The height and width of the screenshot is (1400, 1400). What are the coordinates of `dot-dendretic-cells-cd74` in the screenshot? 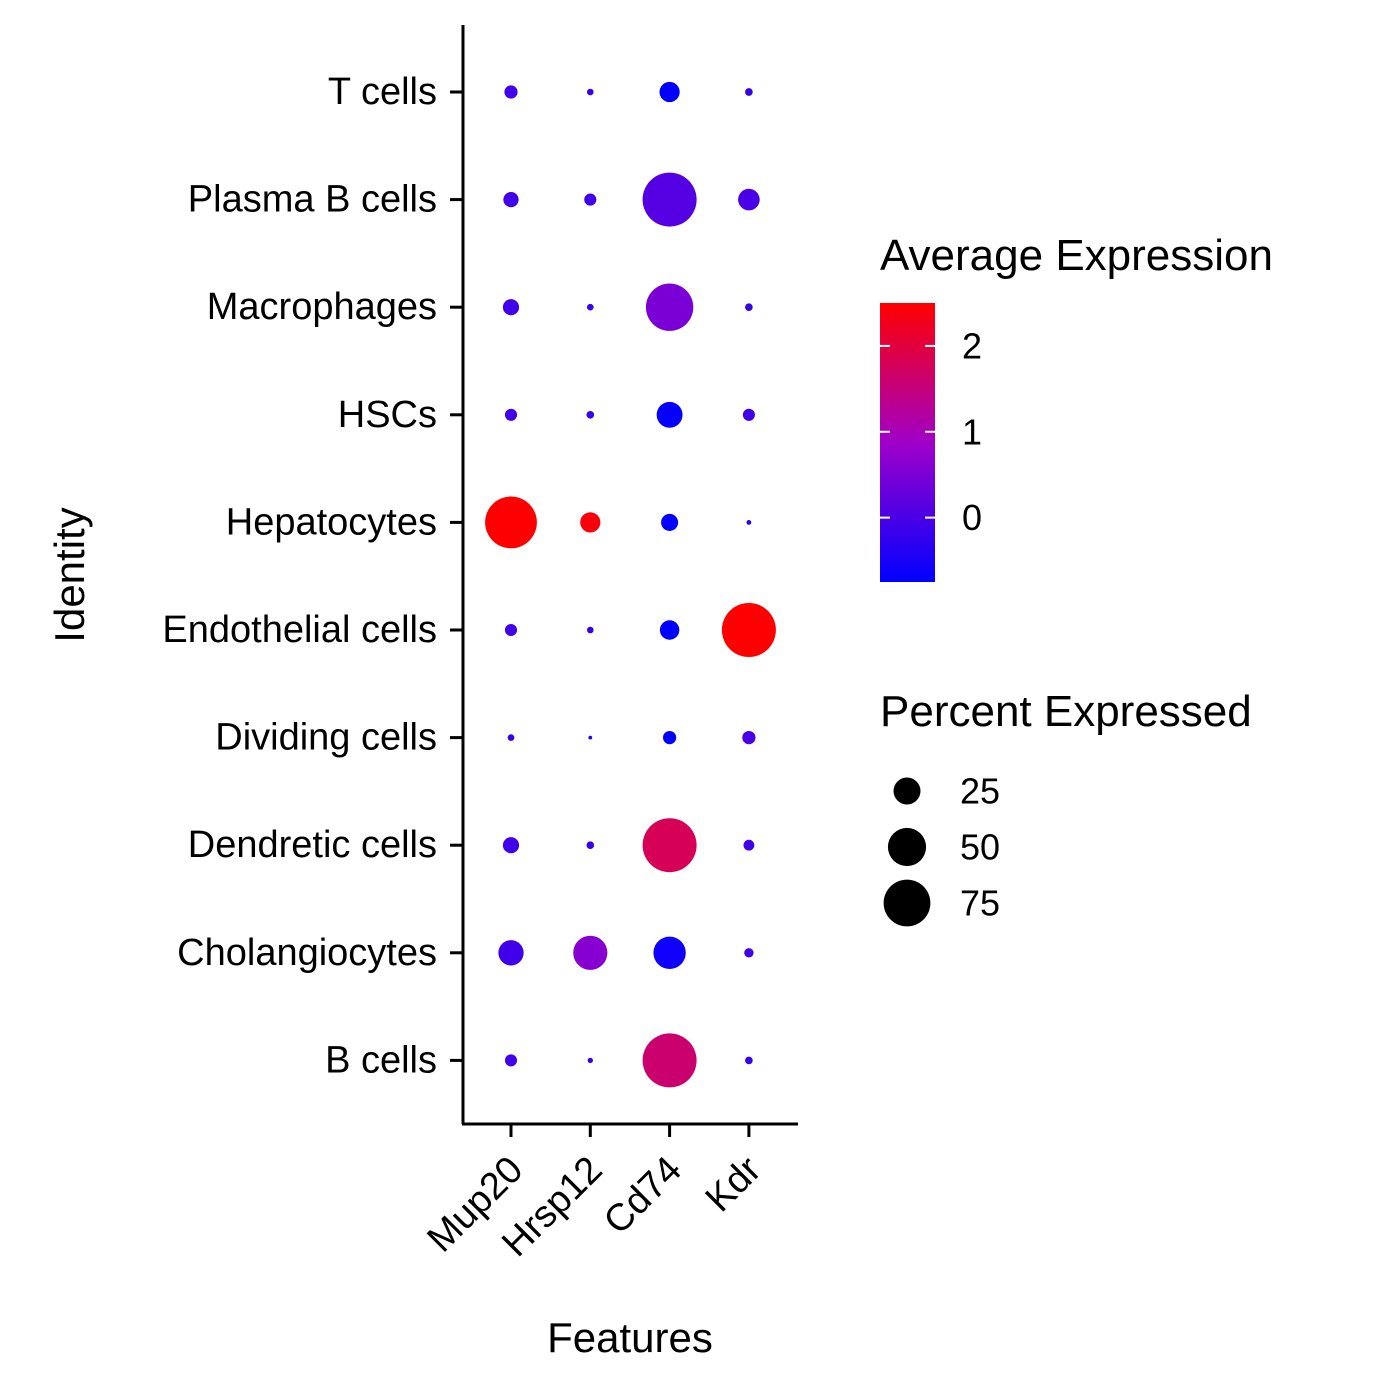 It's located at (669, 845).